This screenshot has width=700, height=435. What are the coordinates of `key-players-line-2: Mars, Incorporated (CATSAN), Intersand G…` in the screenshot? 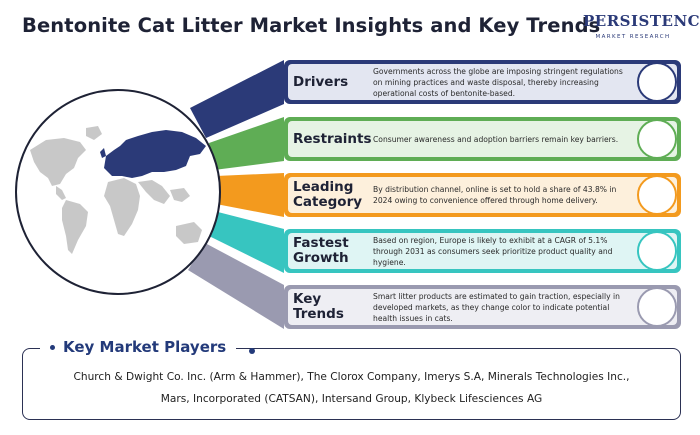 It's located at (351, 399).